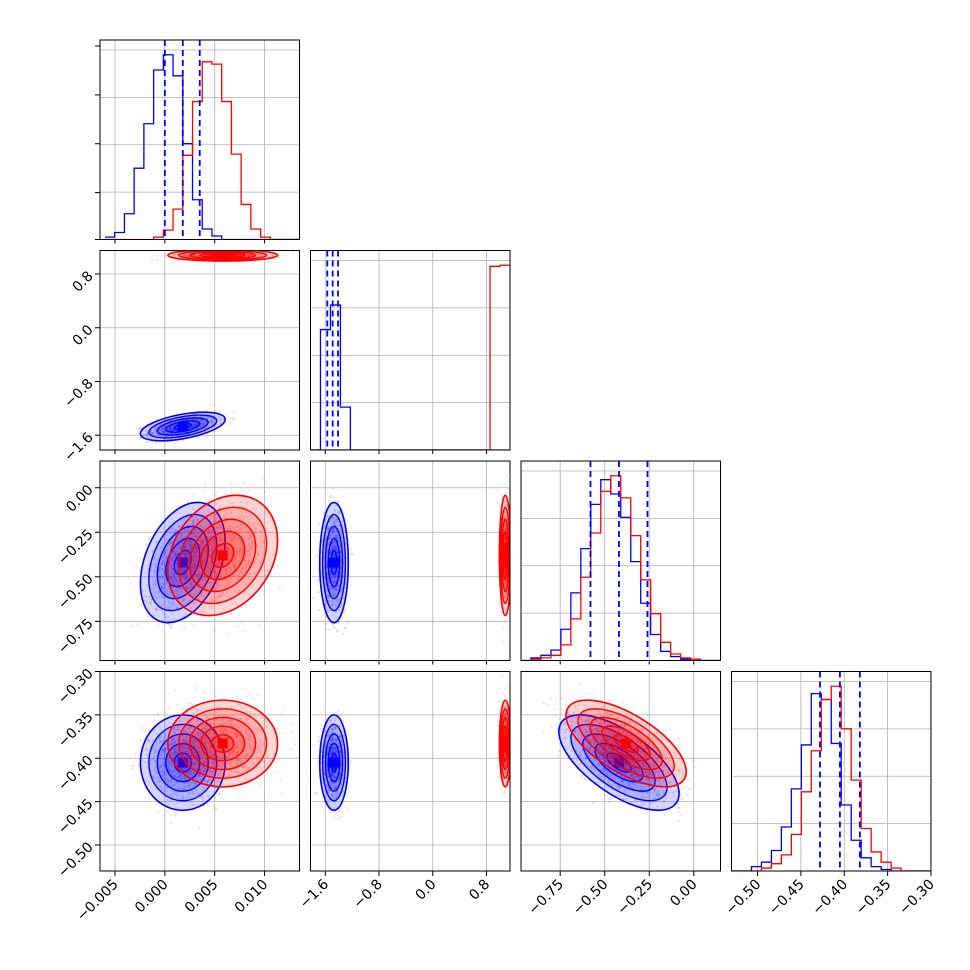 The width and height of the screenshot is (970, 970). I want to click on panel-3-3: −0.50 −0.45 −0.40 −0.35 −0.30, so click(830, 795).